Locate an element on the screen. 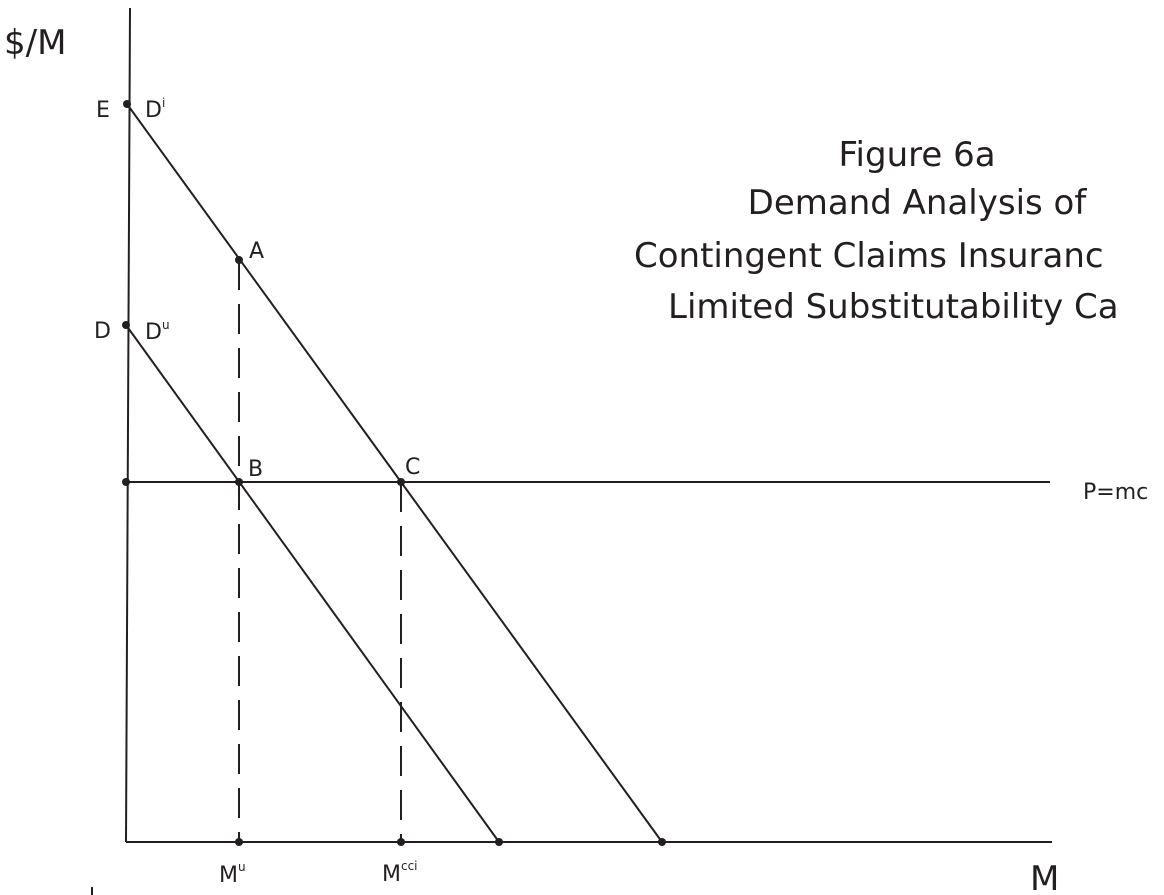 This screenshot has height=895, width=1164. point-c-label: C is located at coordinates (412, 467).